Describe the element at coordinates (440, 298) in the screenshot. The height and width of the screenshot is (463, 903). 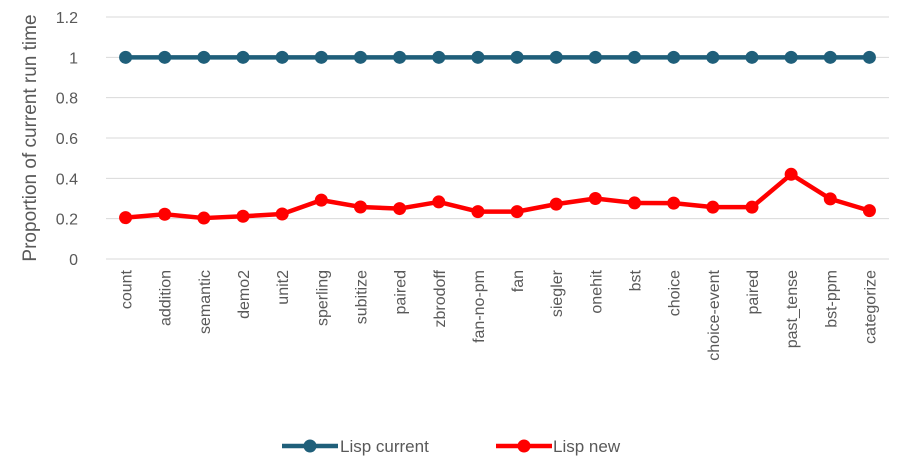
I see `x-tick-label: zbrodoff` at that location.